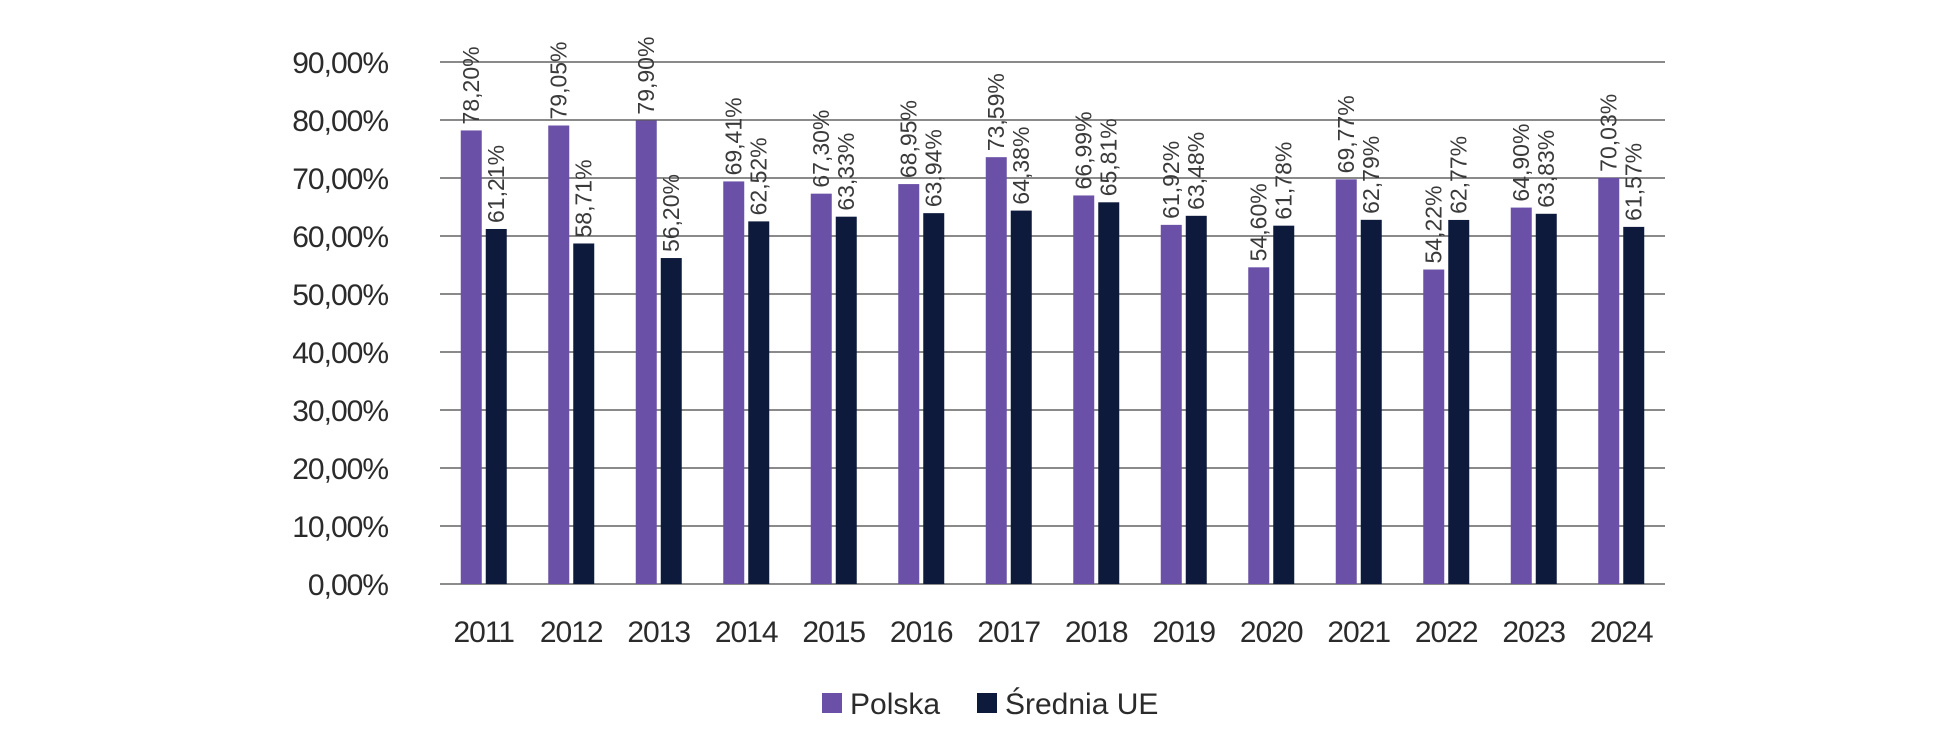  What do you see at coordinates (1259, 222) in the screenshot?
I see `data-label: 54,60%` at bounding box center [1259, 222].